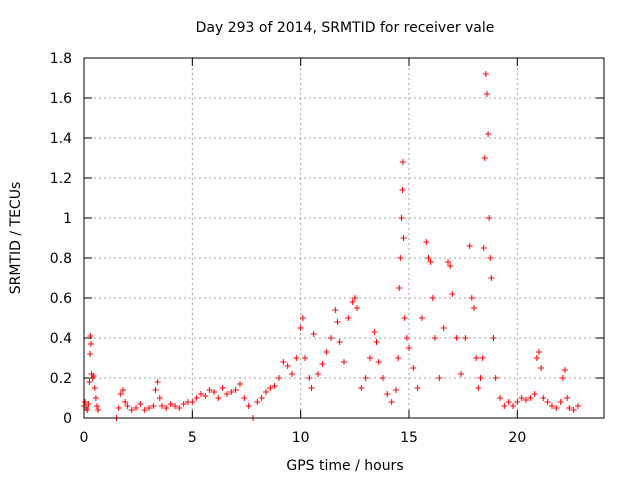 Image resolution: width=640 pixels, height=480 pixels. Describe the element at coordinates (301, 438) in the screenshot. I see `x-tick-label: 10` at that location.